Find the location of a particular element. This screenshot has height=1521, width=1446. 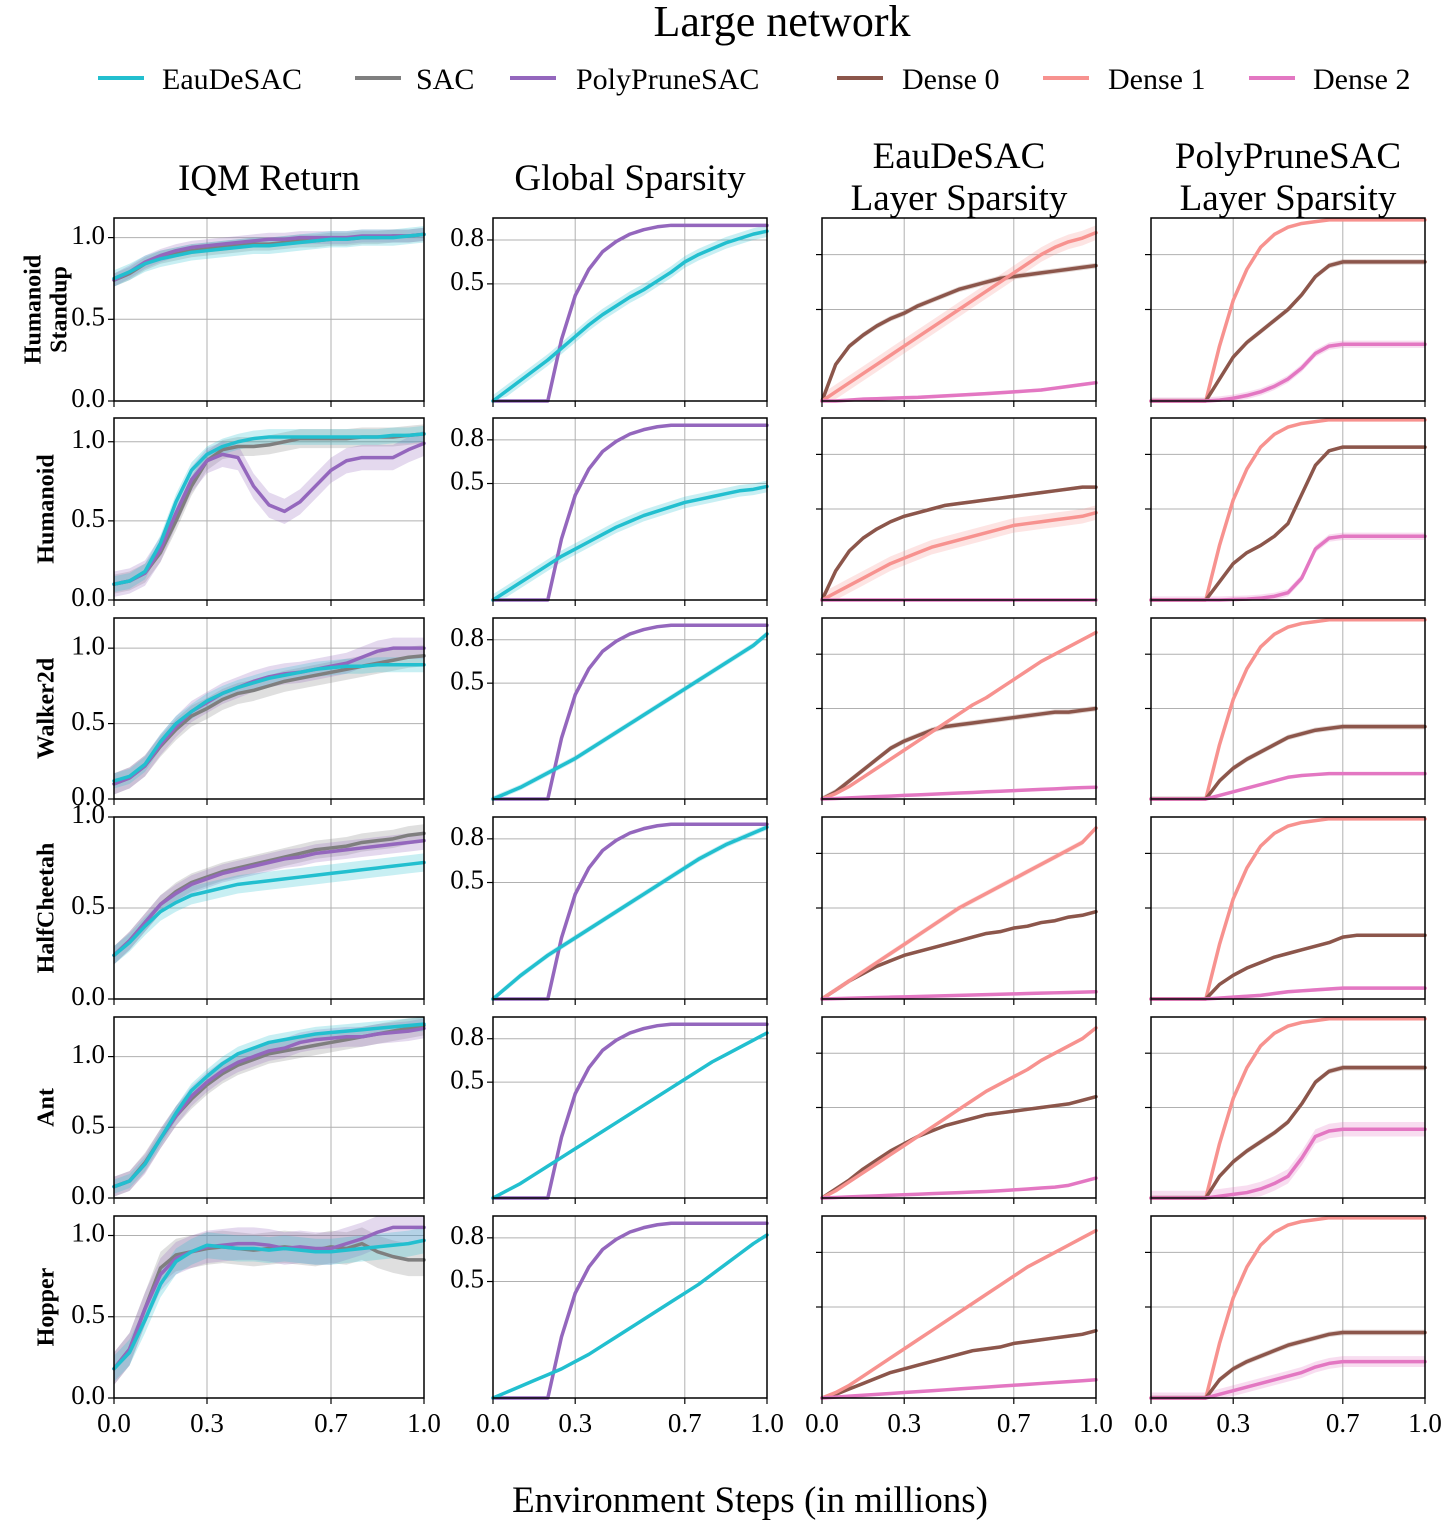

row-label: Ant is located at coordinates (47, 1107).